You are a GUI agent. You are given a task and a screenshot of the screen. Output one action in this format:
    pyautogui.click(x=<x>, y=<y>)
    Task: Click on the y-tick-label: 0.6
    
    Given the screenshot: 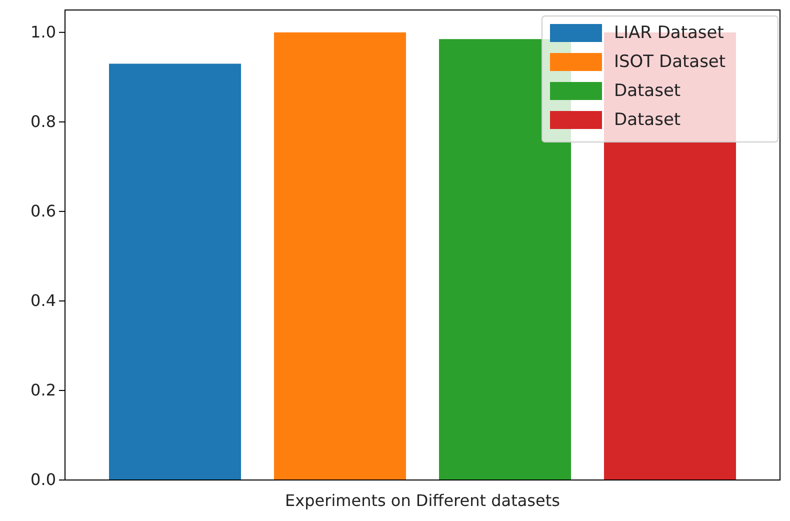 What is the action you would take?
    pyautogui.click(x=43, y=211)
    